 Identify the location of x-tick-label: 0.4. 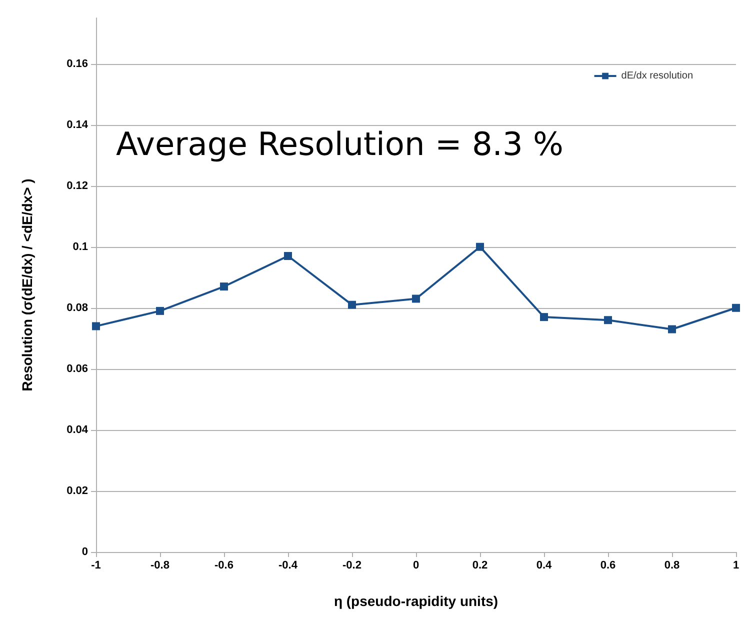
(544, 566).